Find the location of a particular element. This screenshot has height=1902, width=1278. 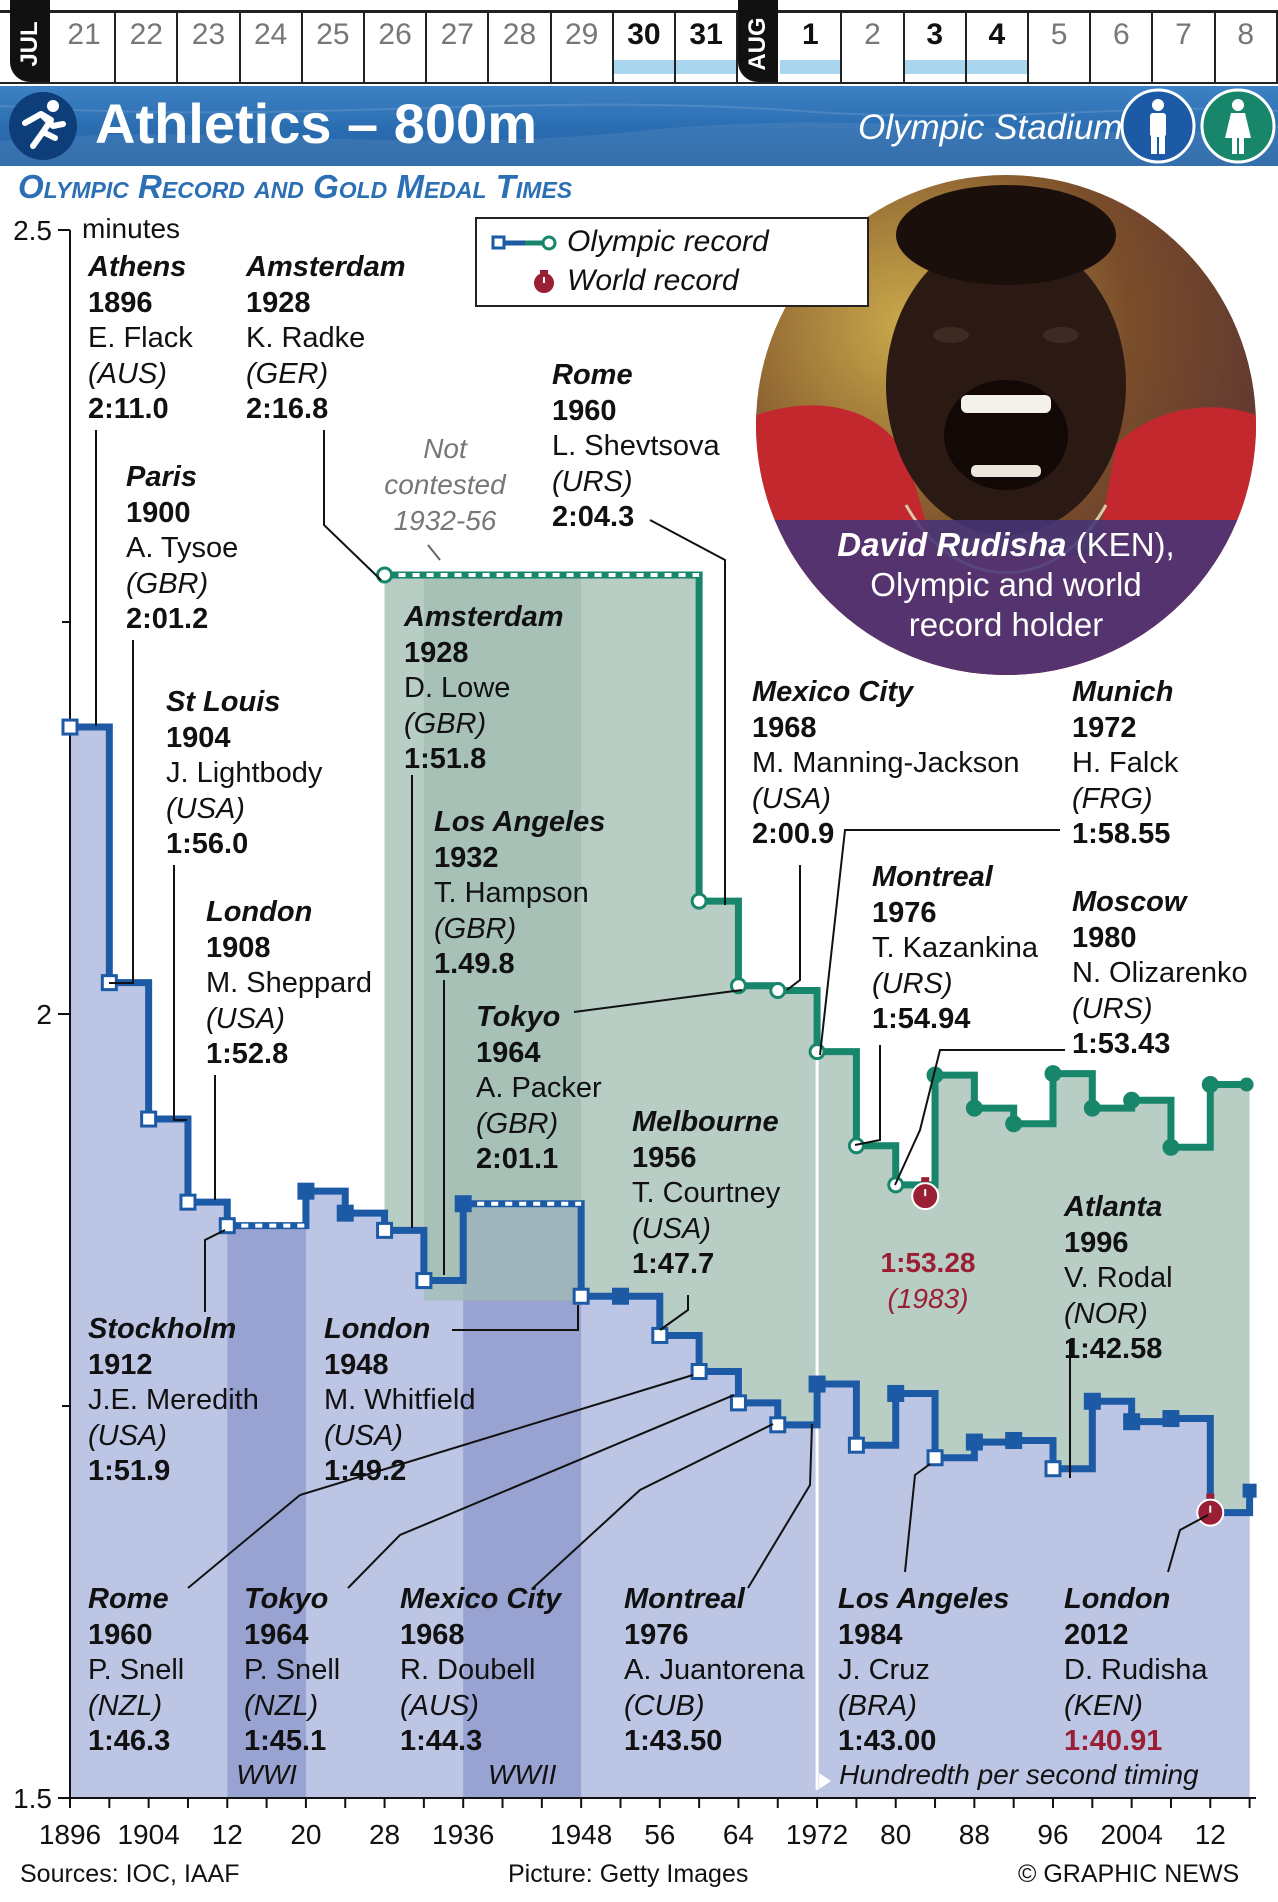

y-tick-label: 2 is located at coordinates (44, 1014).